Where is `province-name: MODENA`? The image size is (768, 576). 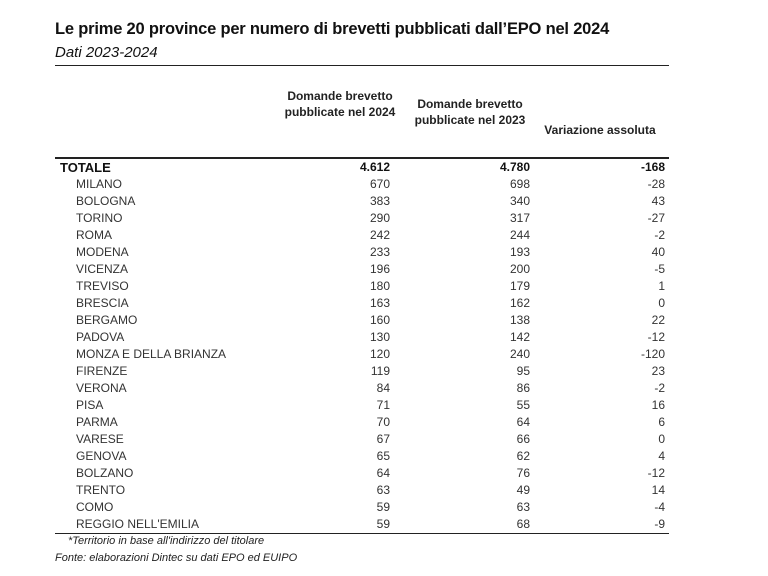
province-name: MODENA is located at coordinates (102, 252).